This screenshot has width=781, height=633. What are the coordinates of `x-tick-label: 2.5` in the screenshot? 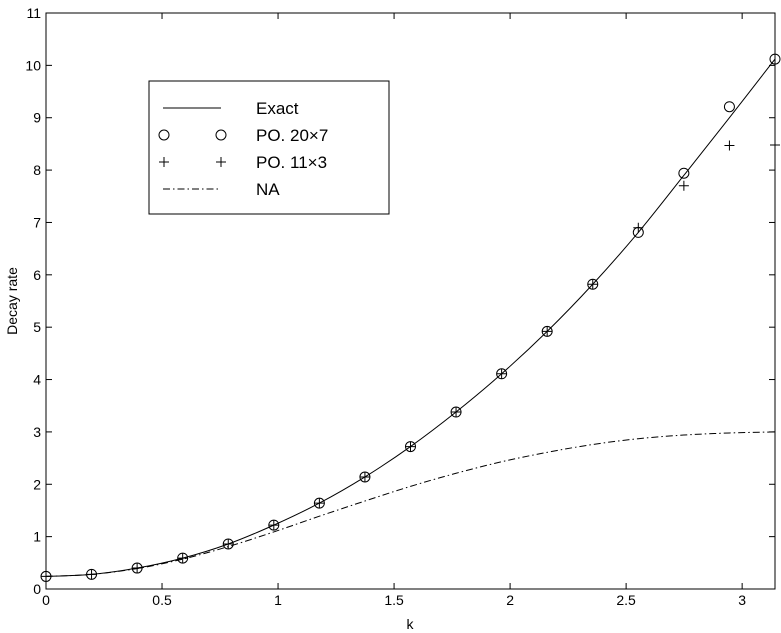 It's located at (626, 600).